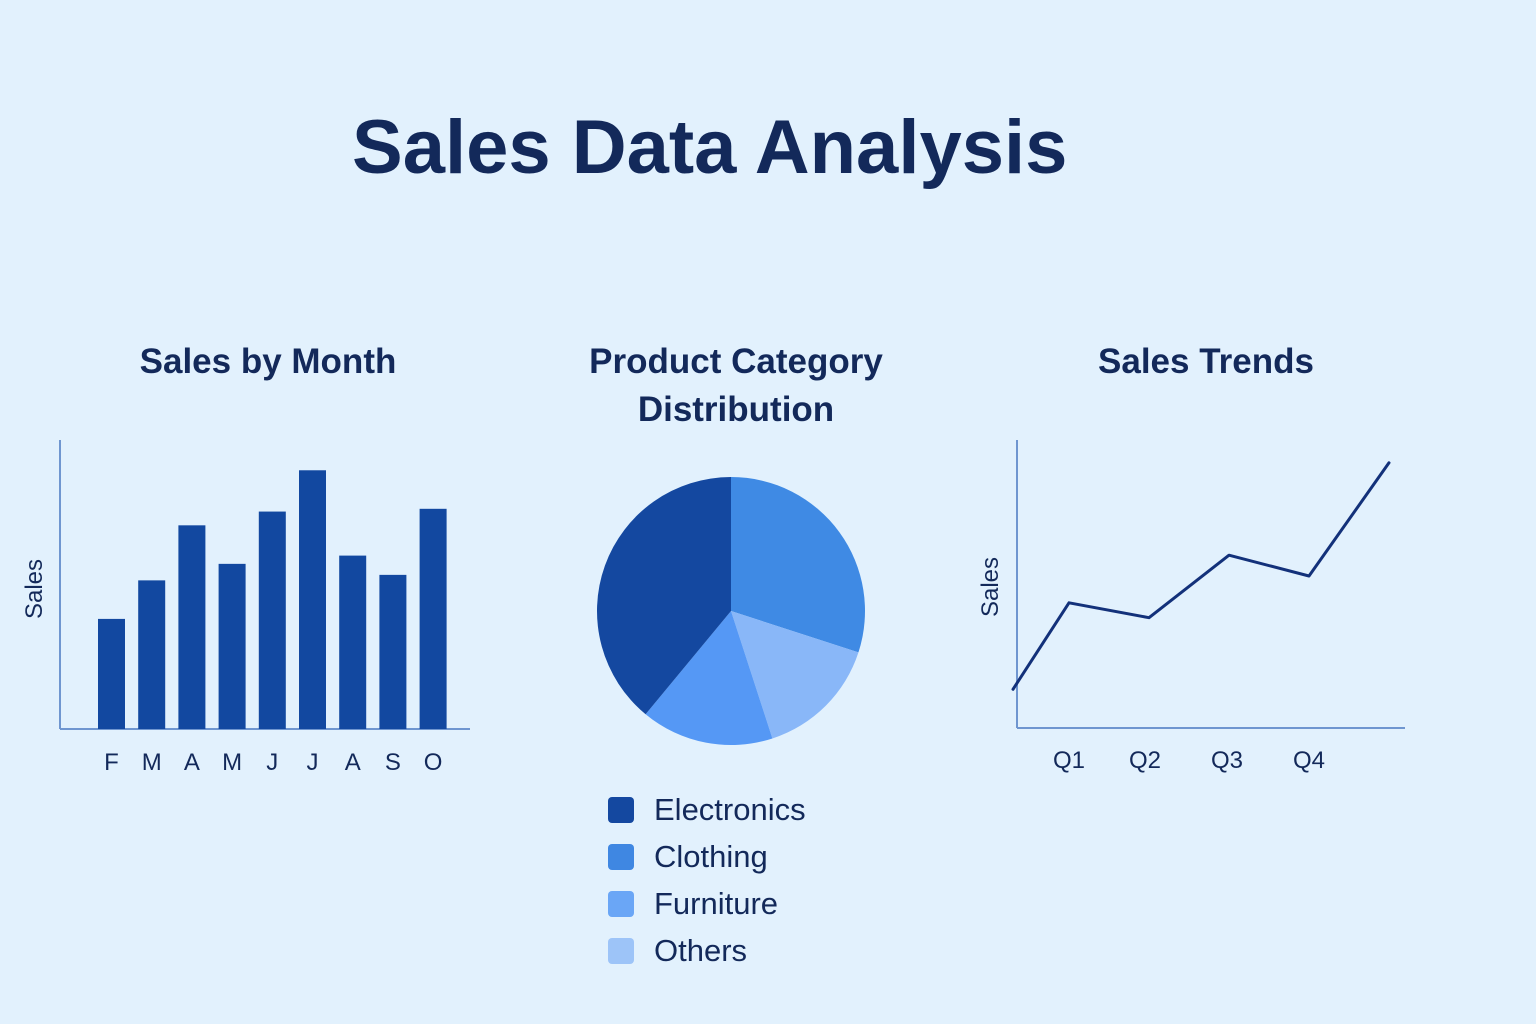  Describe the element at coordinates (433, 762) in the screenshot. I see `bar-tick-label-8: O` at that location.